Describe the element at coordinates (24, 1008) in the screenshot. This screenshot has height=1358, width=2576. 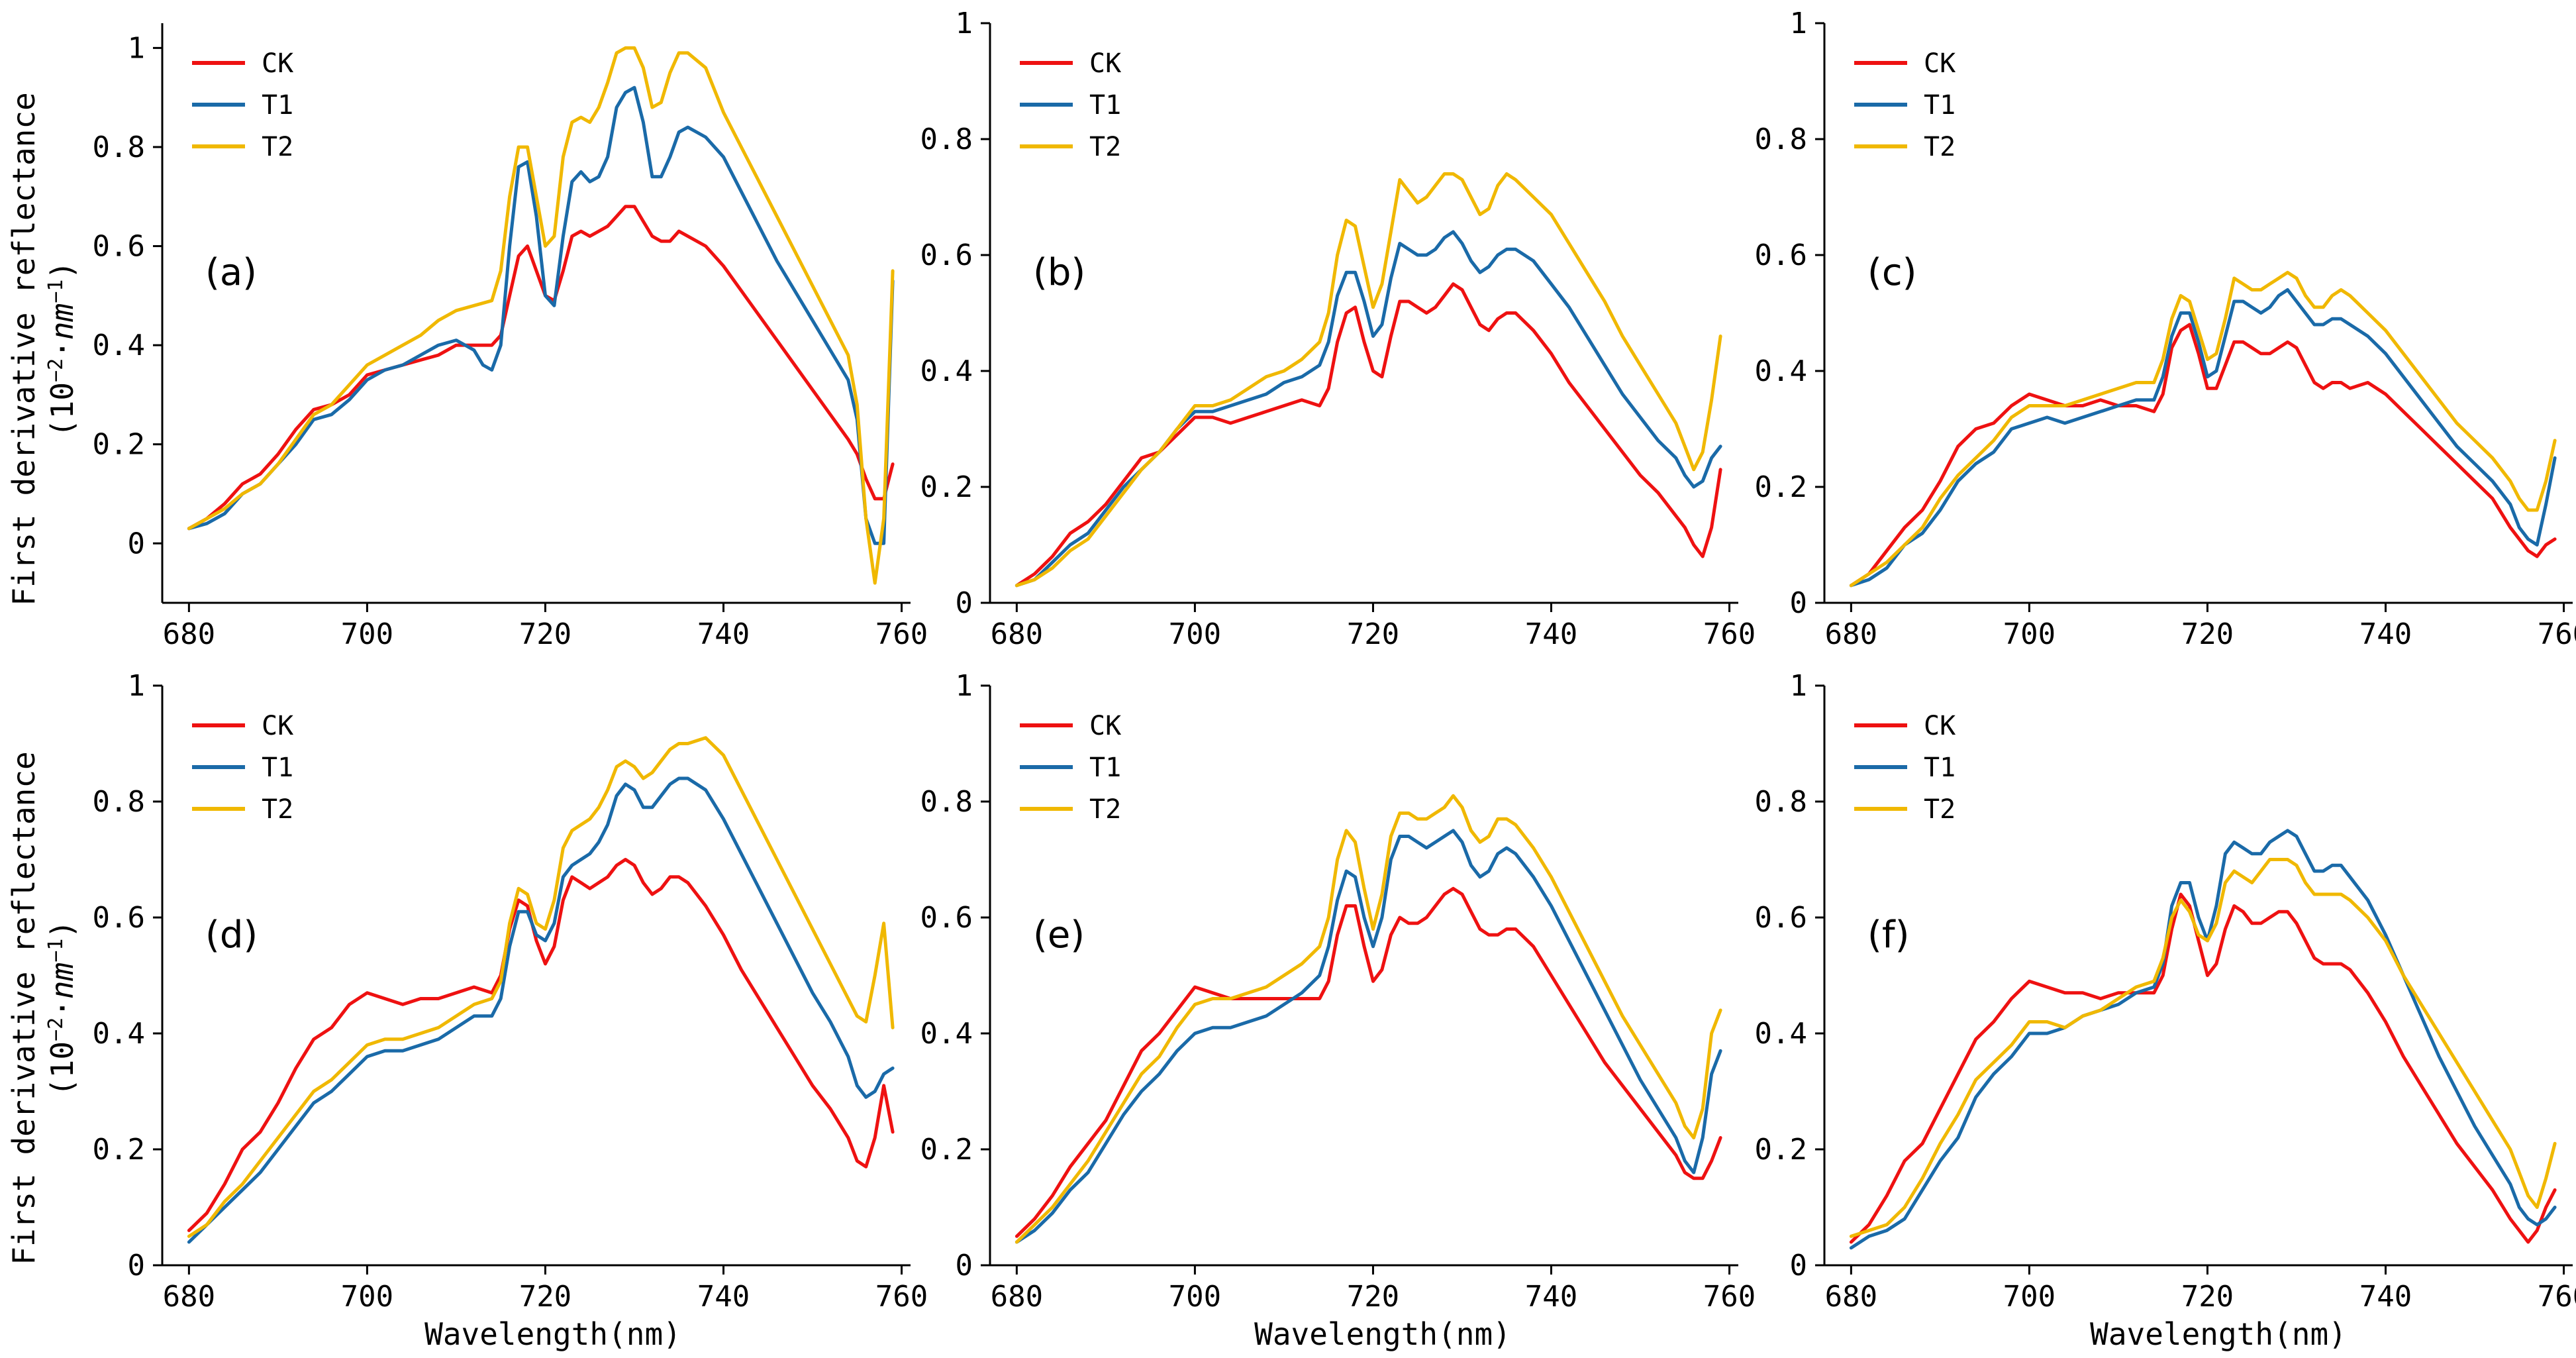
I see `ylabel-bottom-line1: First derivative reflectance` at that location.